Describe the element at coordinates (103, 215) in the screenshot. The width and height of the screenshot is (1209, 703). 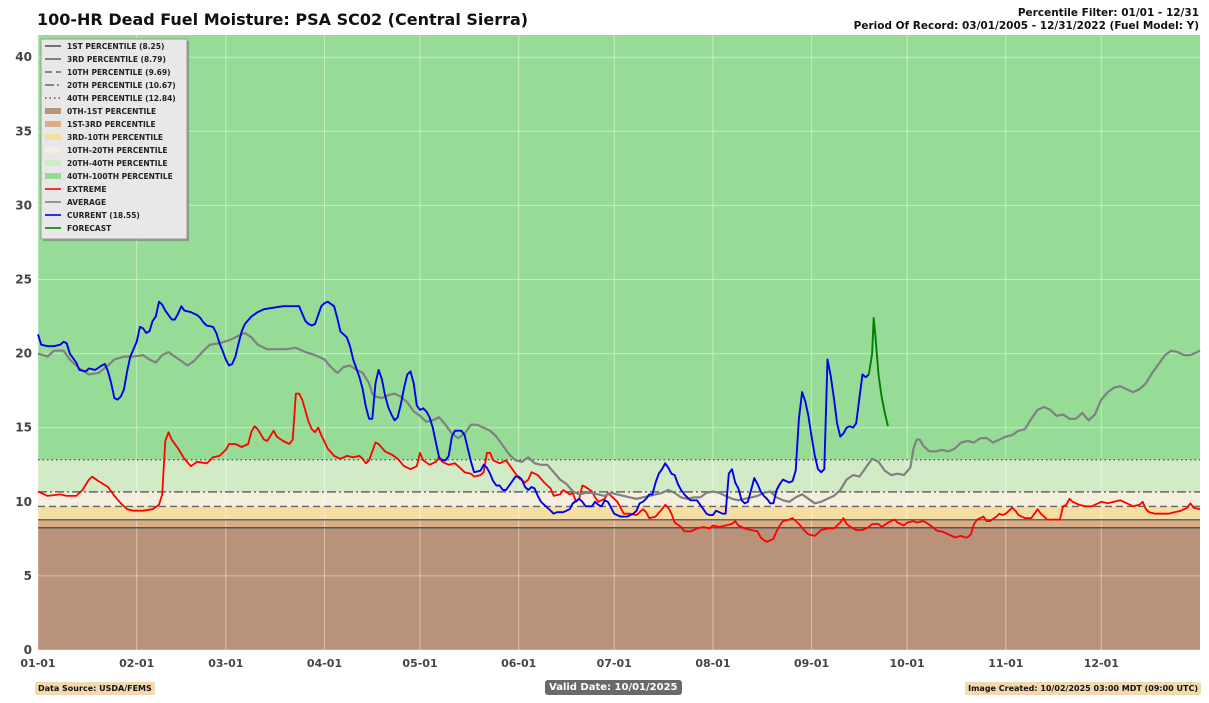
I see `legend-label: CURRENT (18.55)` at that location.